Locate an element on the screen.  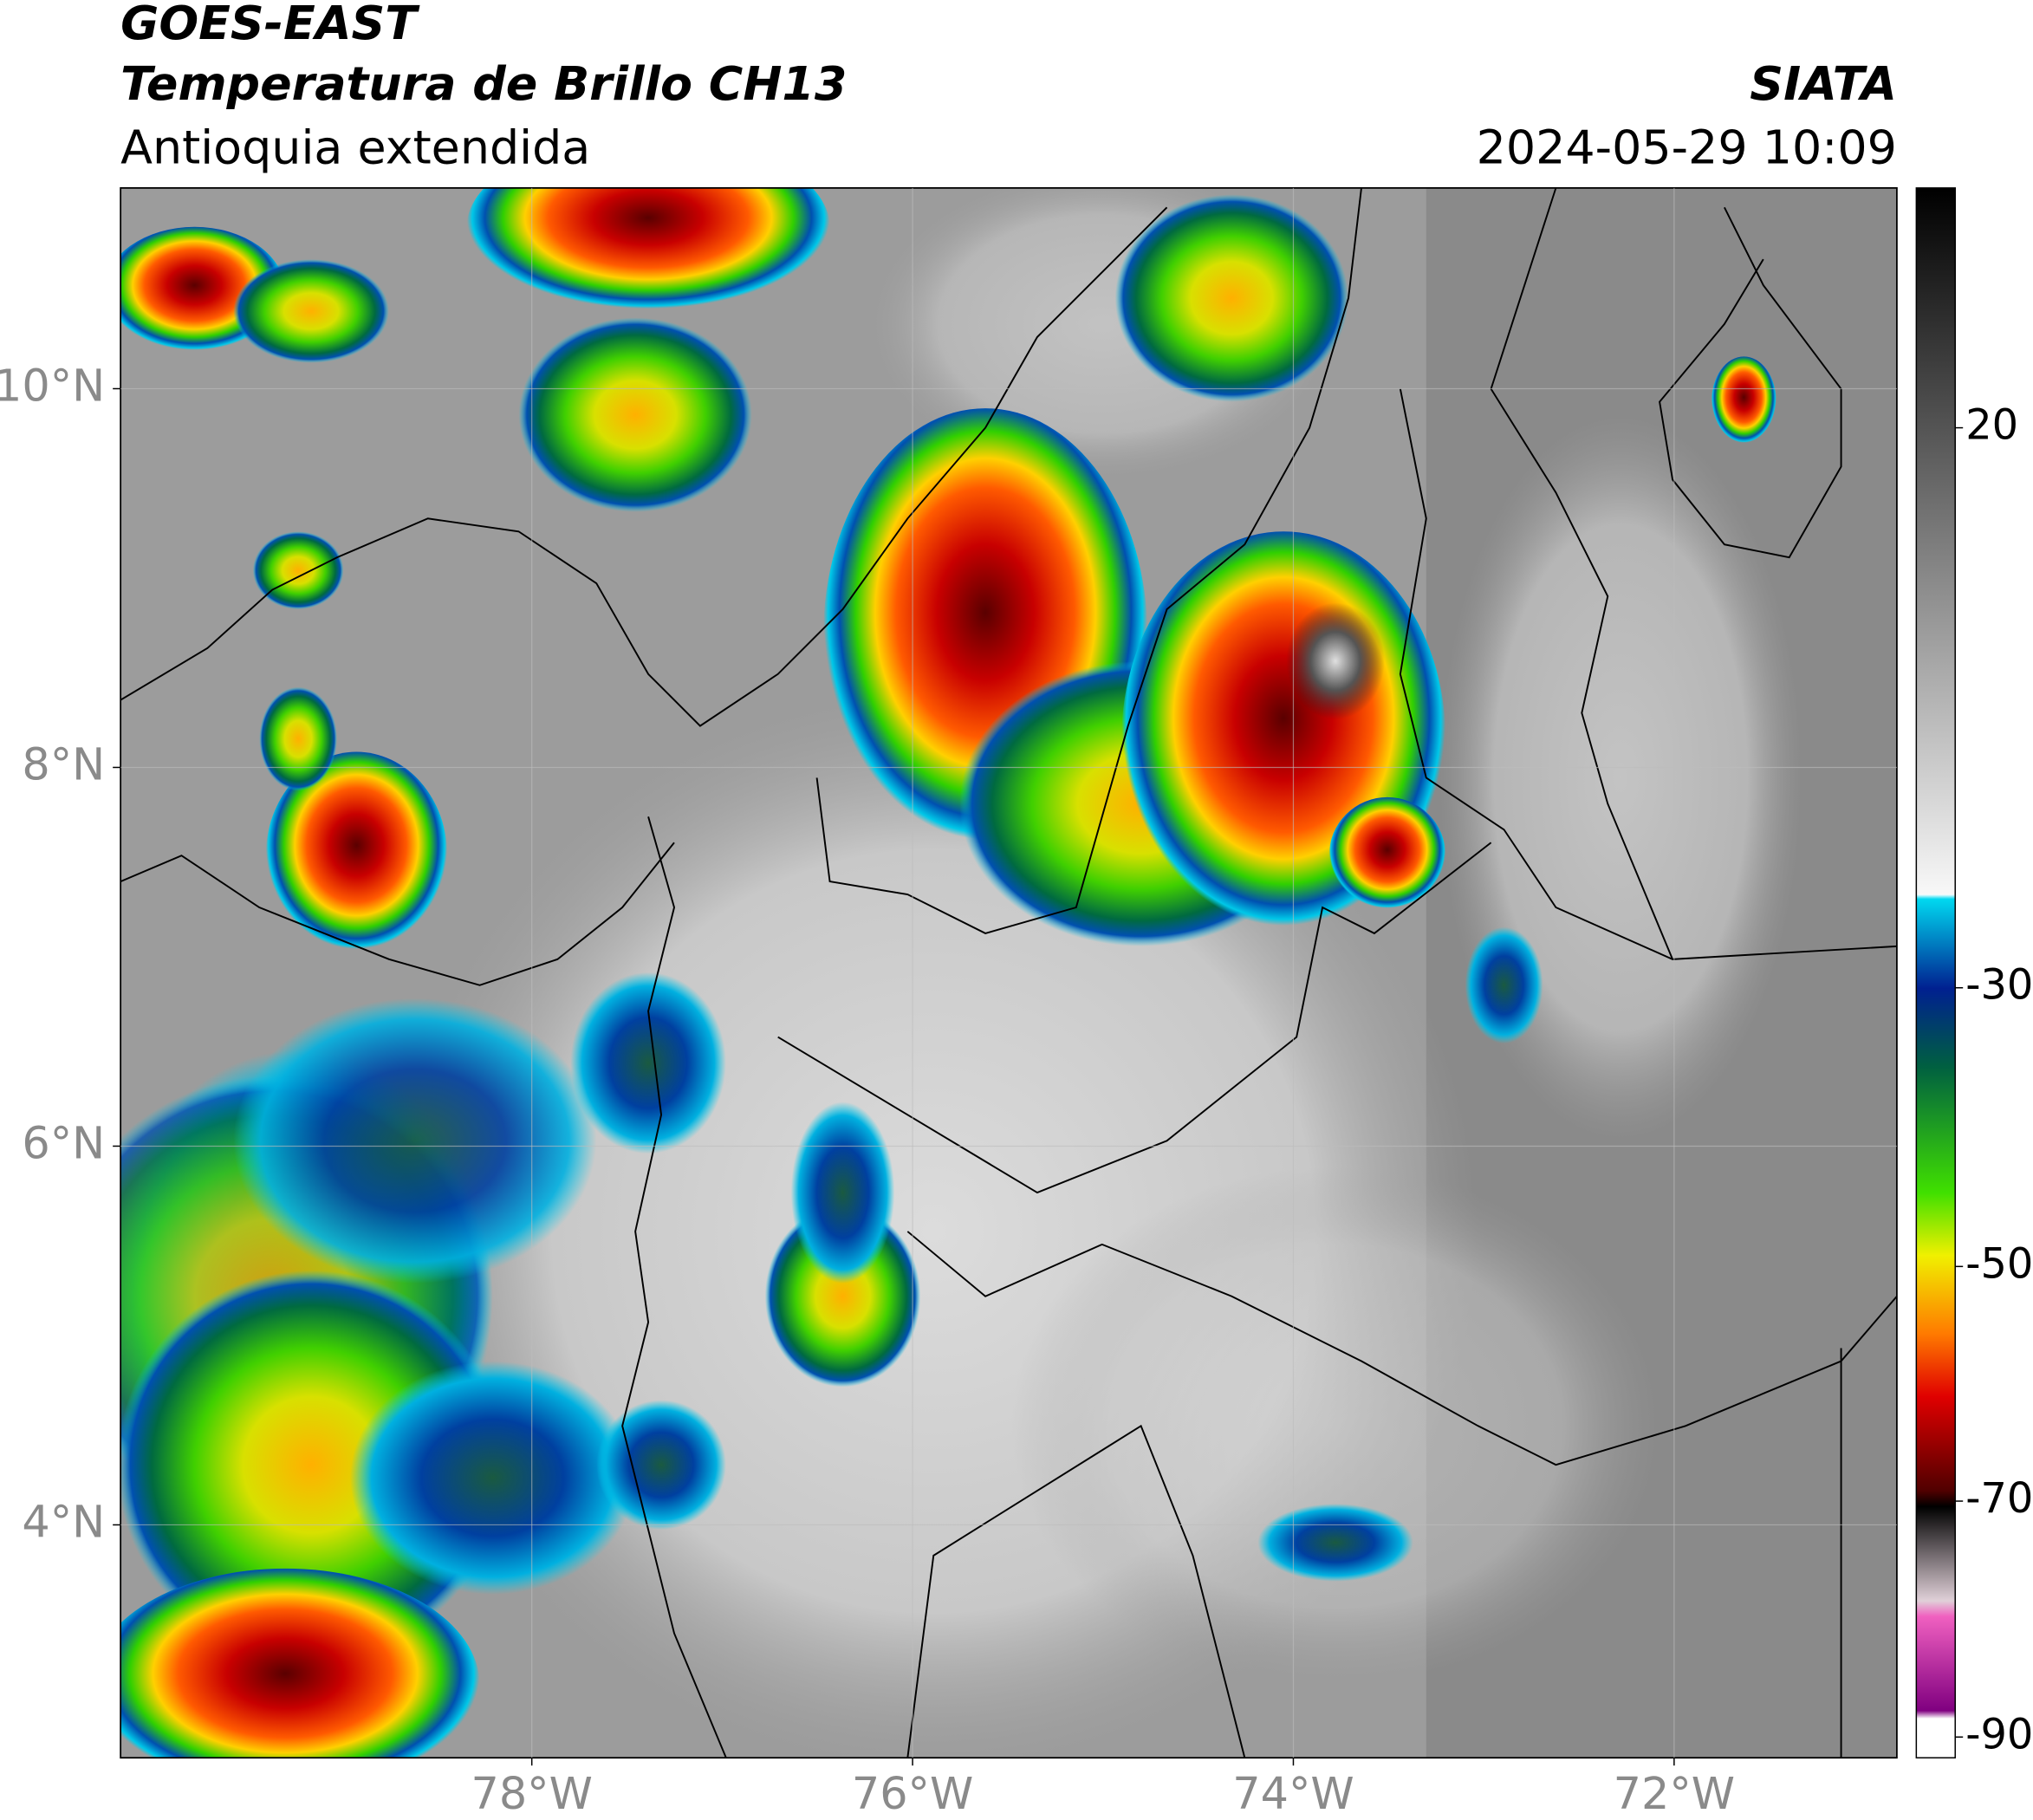
lon-tick-label: 72°W is located at coordinates (1674, 1793).